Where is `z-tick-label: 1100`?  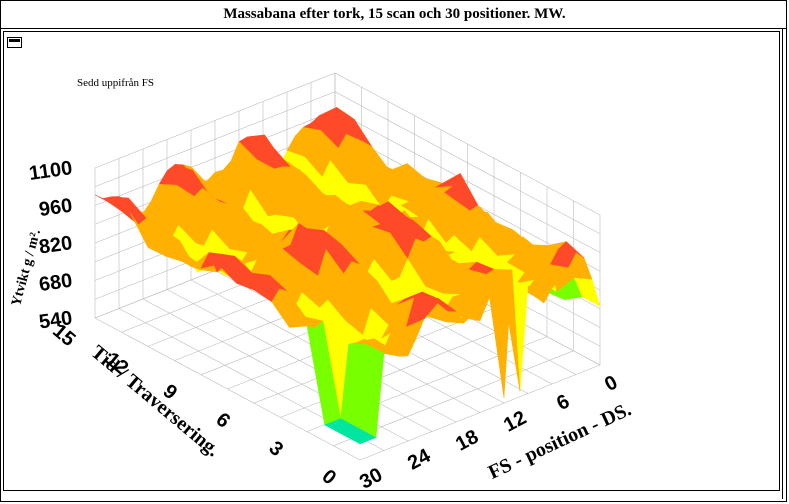 z-tick-label: 1100 is located at coordinates (51, 171).